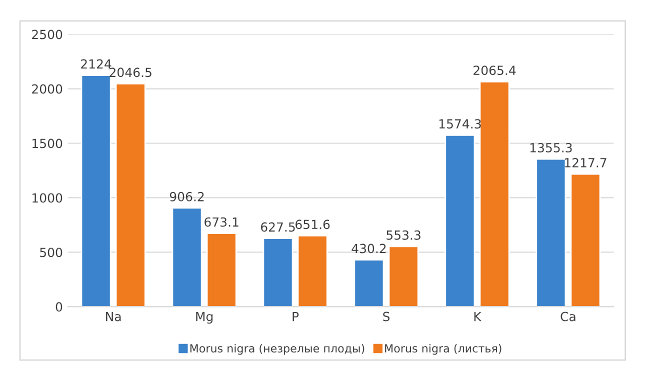 Image resolution: width=646 pixels, height=381 pixels. What do you see at coordinates (187, 197) in the screenshot?
I see `data-label: 906.2` at bounding box center [187, 197].